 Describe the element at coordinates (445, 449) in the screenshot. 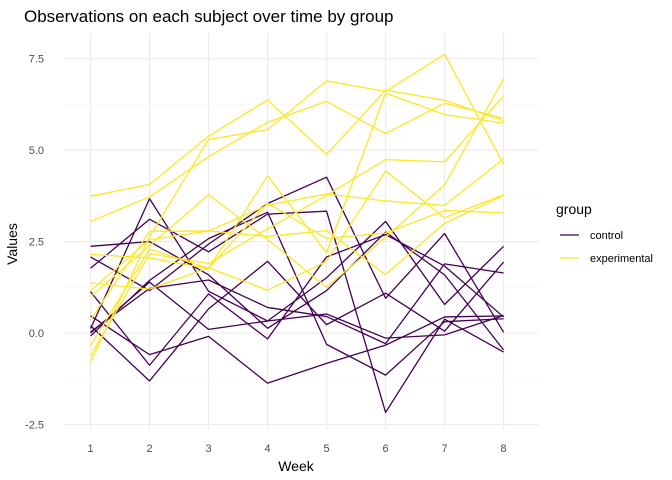

I see `x-tick-label: 7` at that location.